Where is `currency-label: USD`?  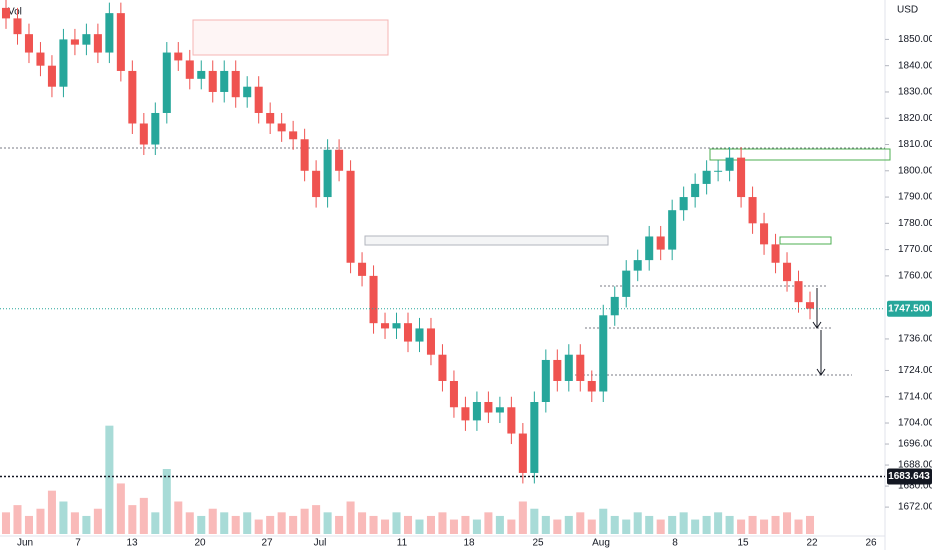
currency-label: USD is located at coordinates (907, 10).